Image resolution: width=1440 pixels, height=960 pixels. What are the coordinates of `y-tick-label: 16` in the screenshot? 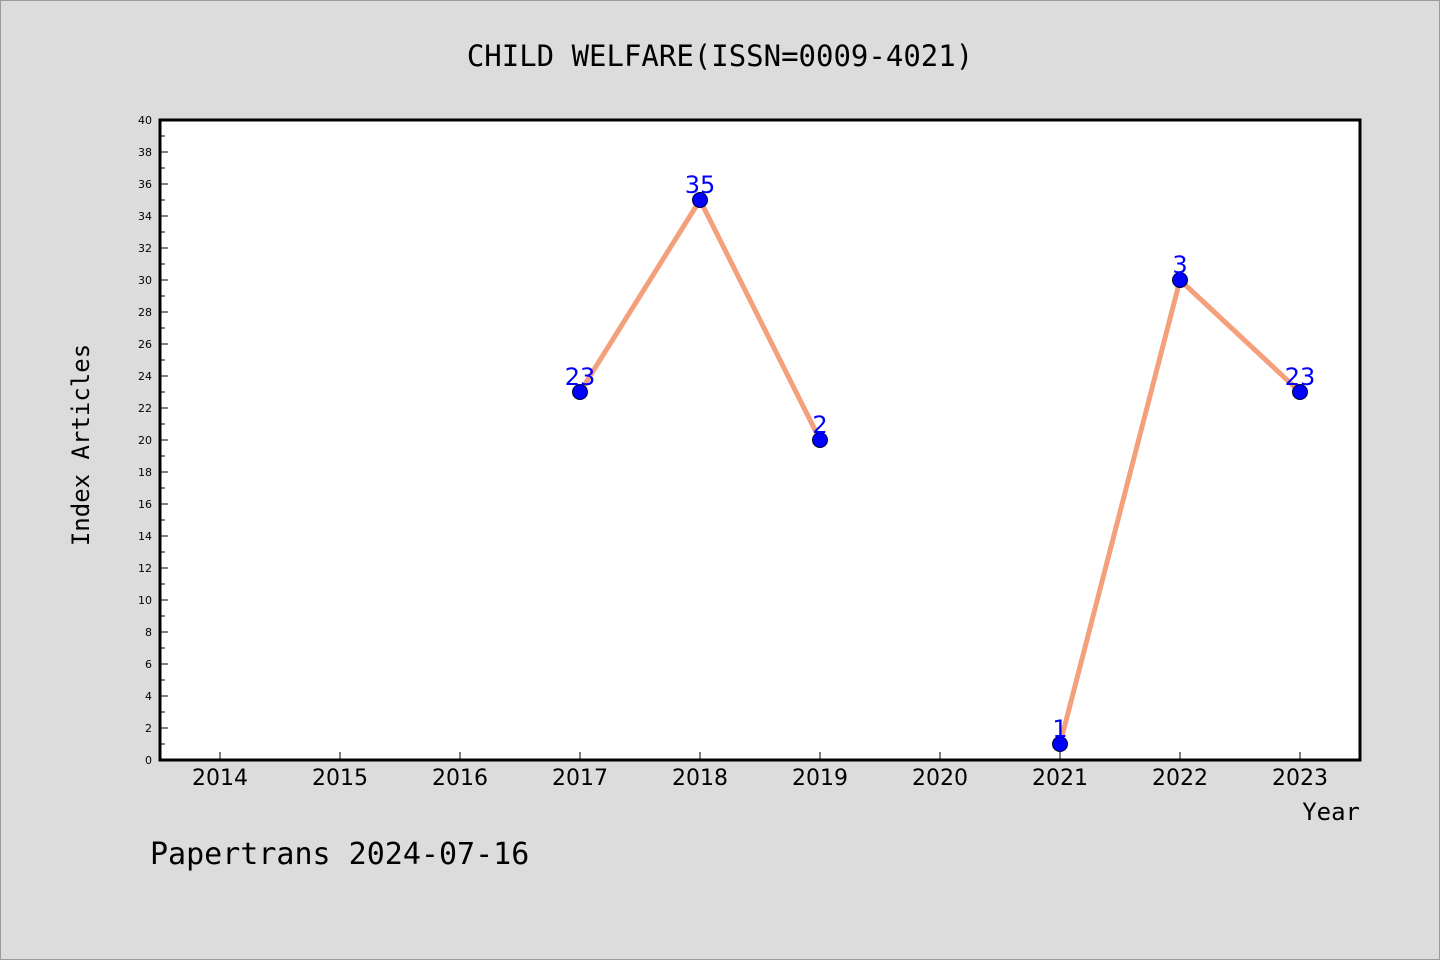 It's located at (145, 504).